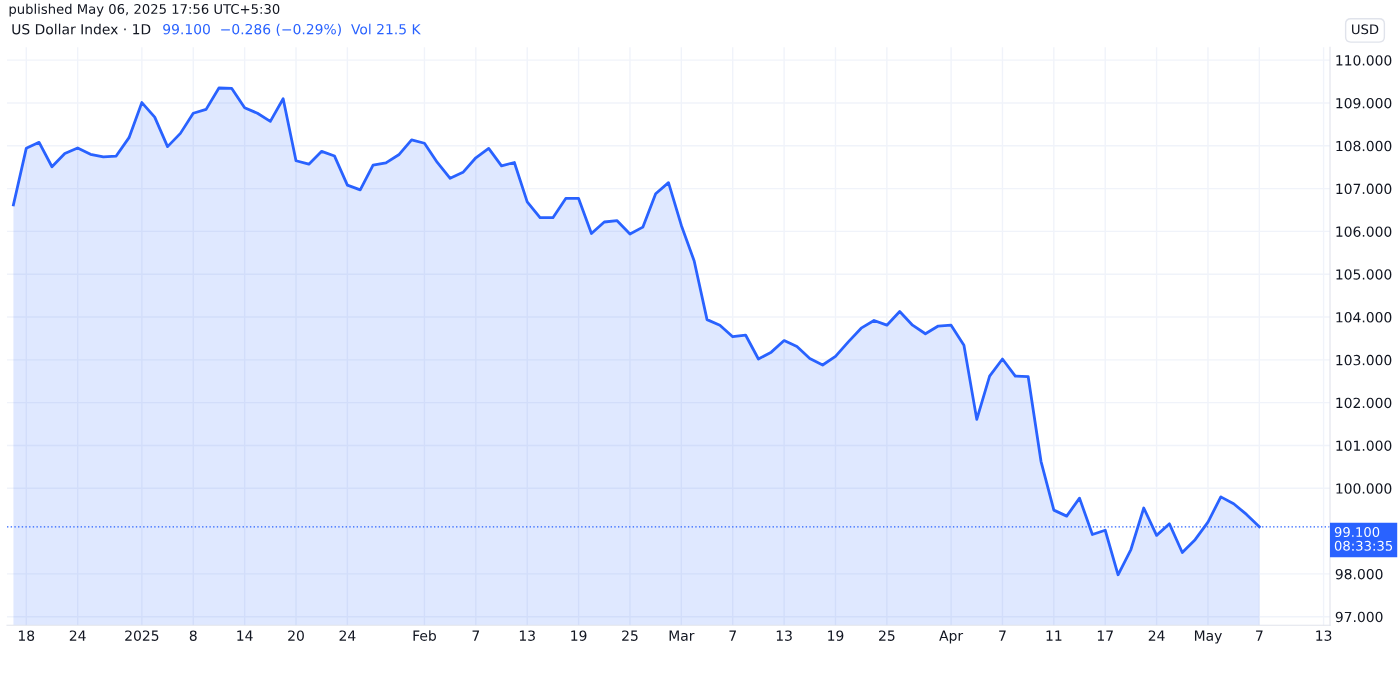 The height and width of the screenshot is (676, 1400). Describe the element at coordinates (1364, 103) in the screenshot. I see `y-tick-label: 109.000` at that location.